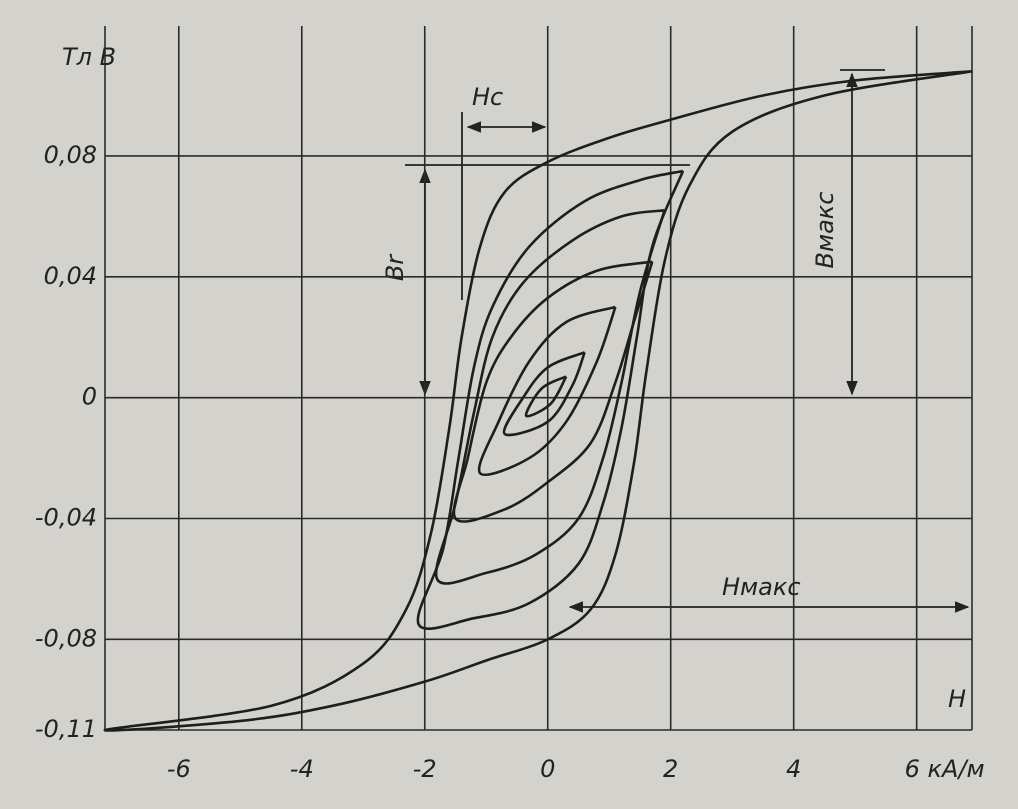  Describe the element at coordinates (70, 155) in the screenshot. I see `y-tick-label: 0,08` at that location.